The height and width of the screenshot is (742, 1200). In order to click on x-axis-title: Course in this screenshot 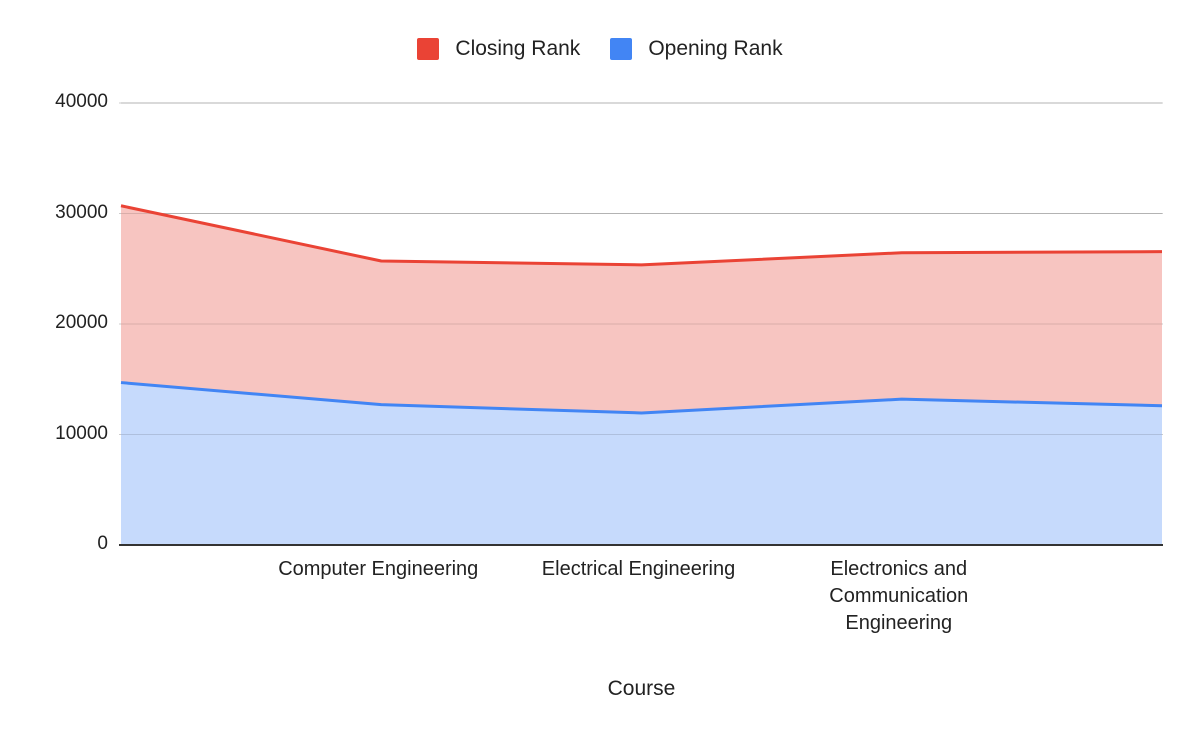, I will do `click(641, 688)`.